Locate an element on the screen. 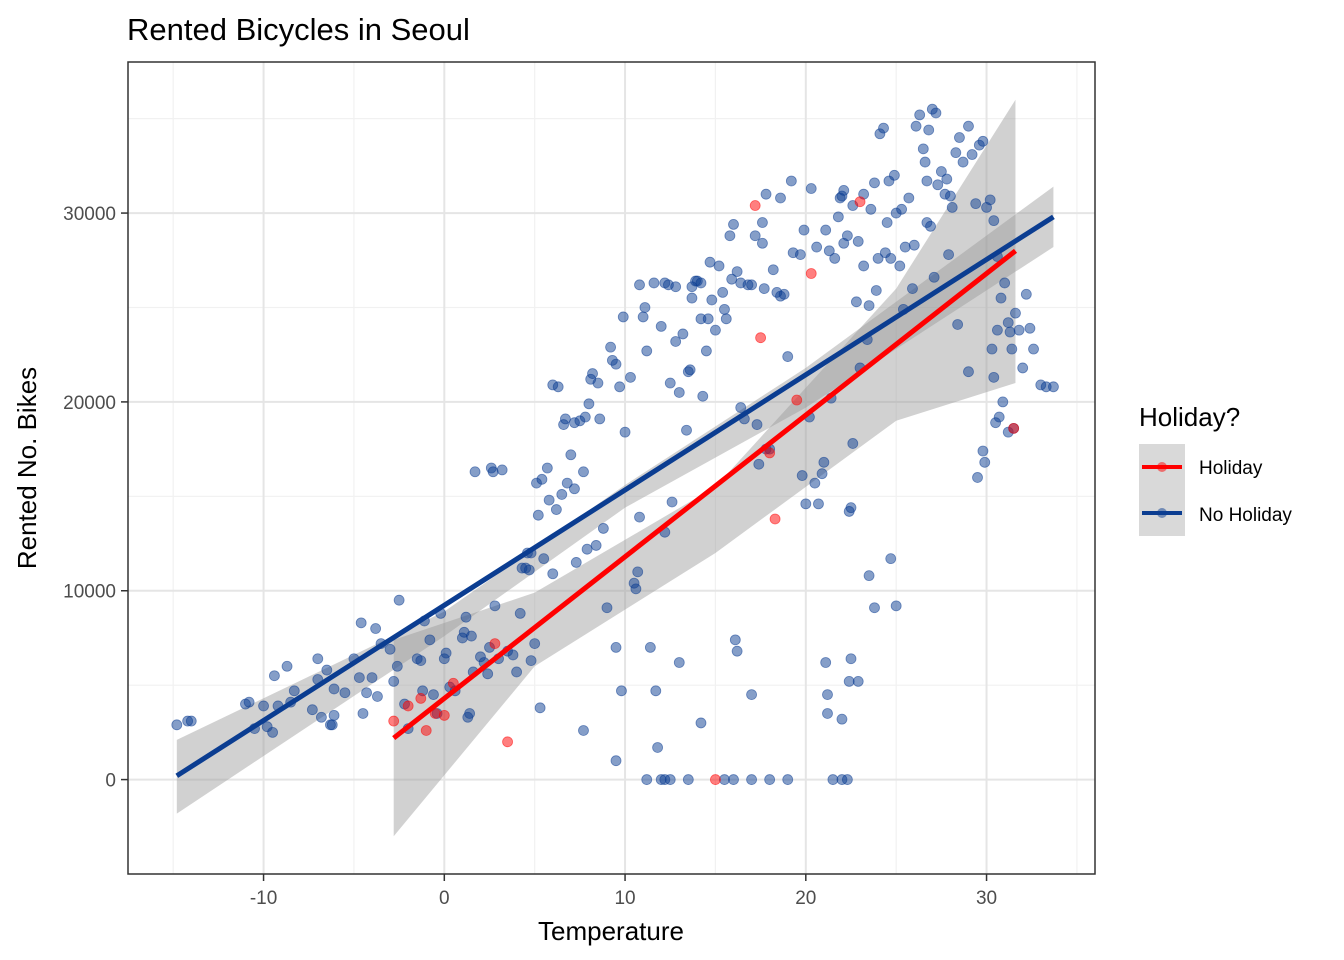  y-axis: 0 10000 20000 30000 is located at coordinates (95, 498).